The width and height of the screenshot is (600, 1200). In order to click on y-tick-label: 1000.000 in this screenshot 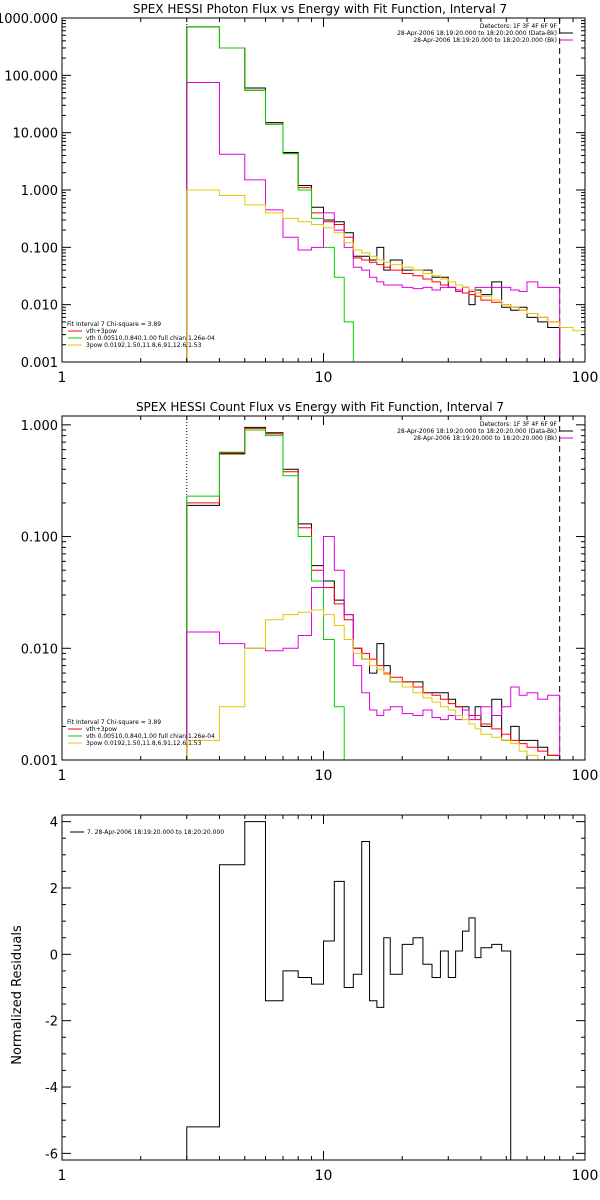, I will do `click(29, 19)`.